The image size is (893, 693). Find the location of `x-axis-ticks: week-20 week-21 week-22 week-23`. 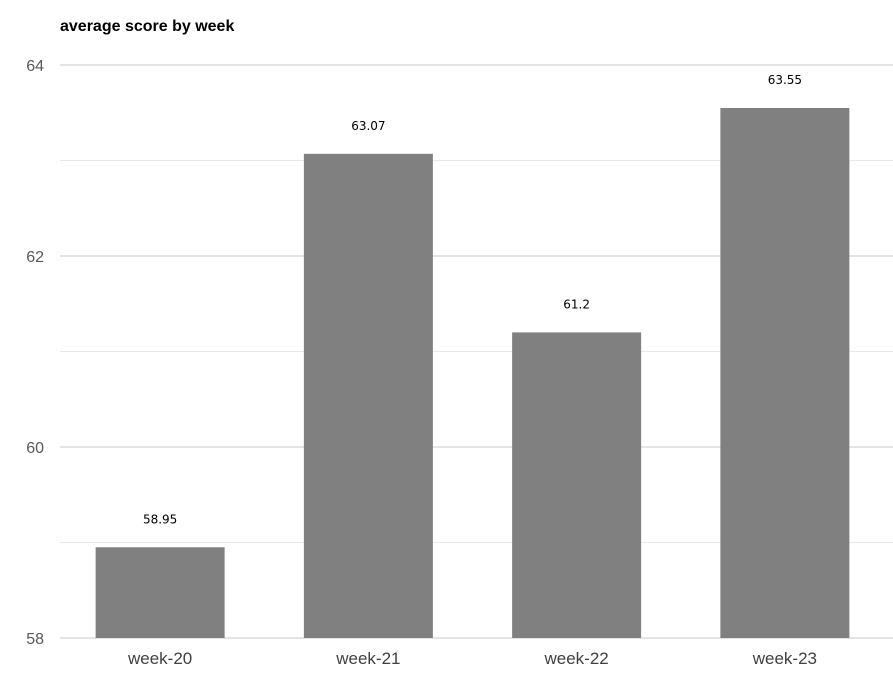

x-axis-ticks: week-20 week-21 week-22 week-23 is located at coordinates (472, 658).